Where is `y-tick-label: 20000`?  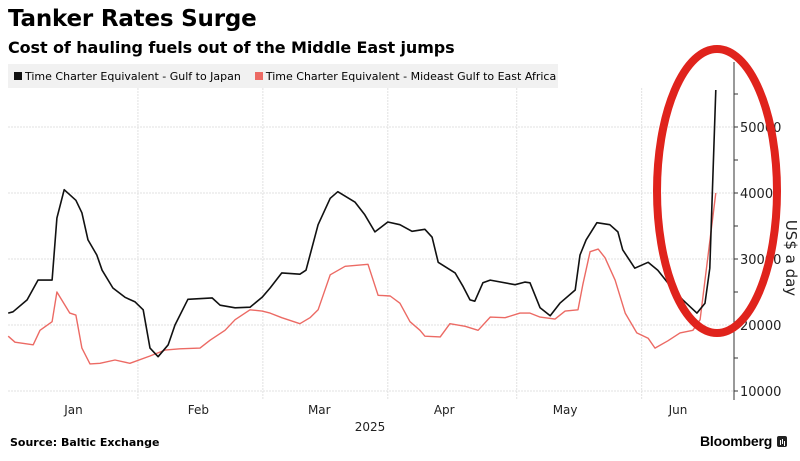 y-tick-label: 20000 is located at coordinates (760, 326).